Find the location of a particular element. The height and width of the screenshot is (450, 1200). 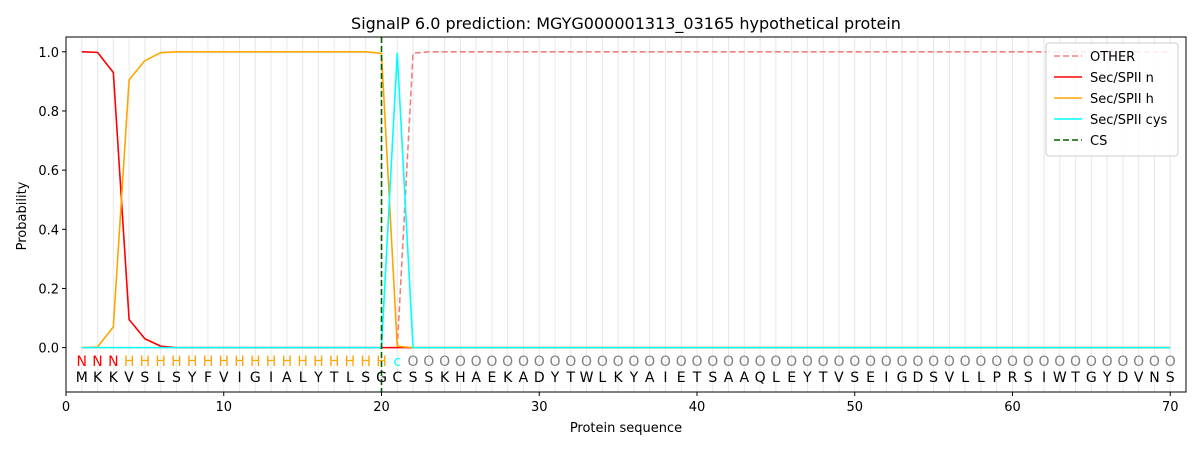

region-label-39: O is located at coordinates (681, 362).